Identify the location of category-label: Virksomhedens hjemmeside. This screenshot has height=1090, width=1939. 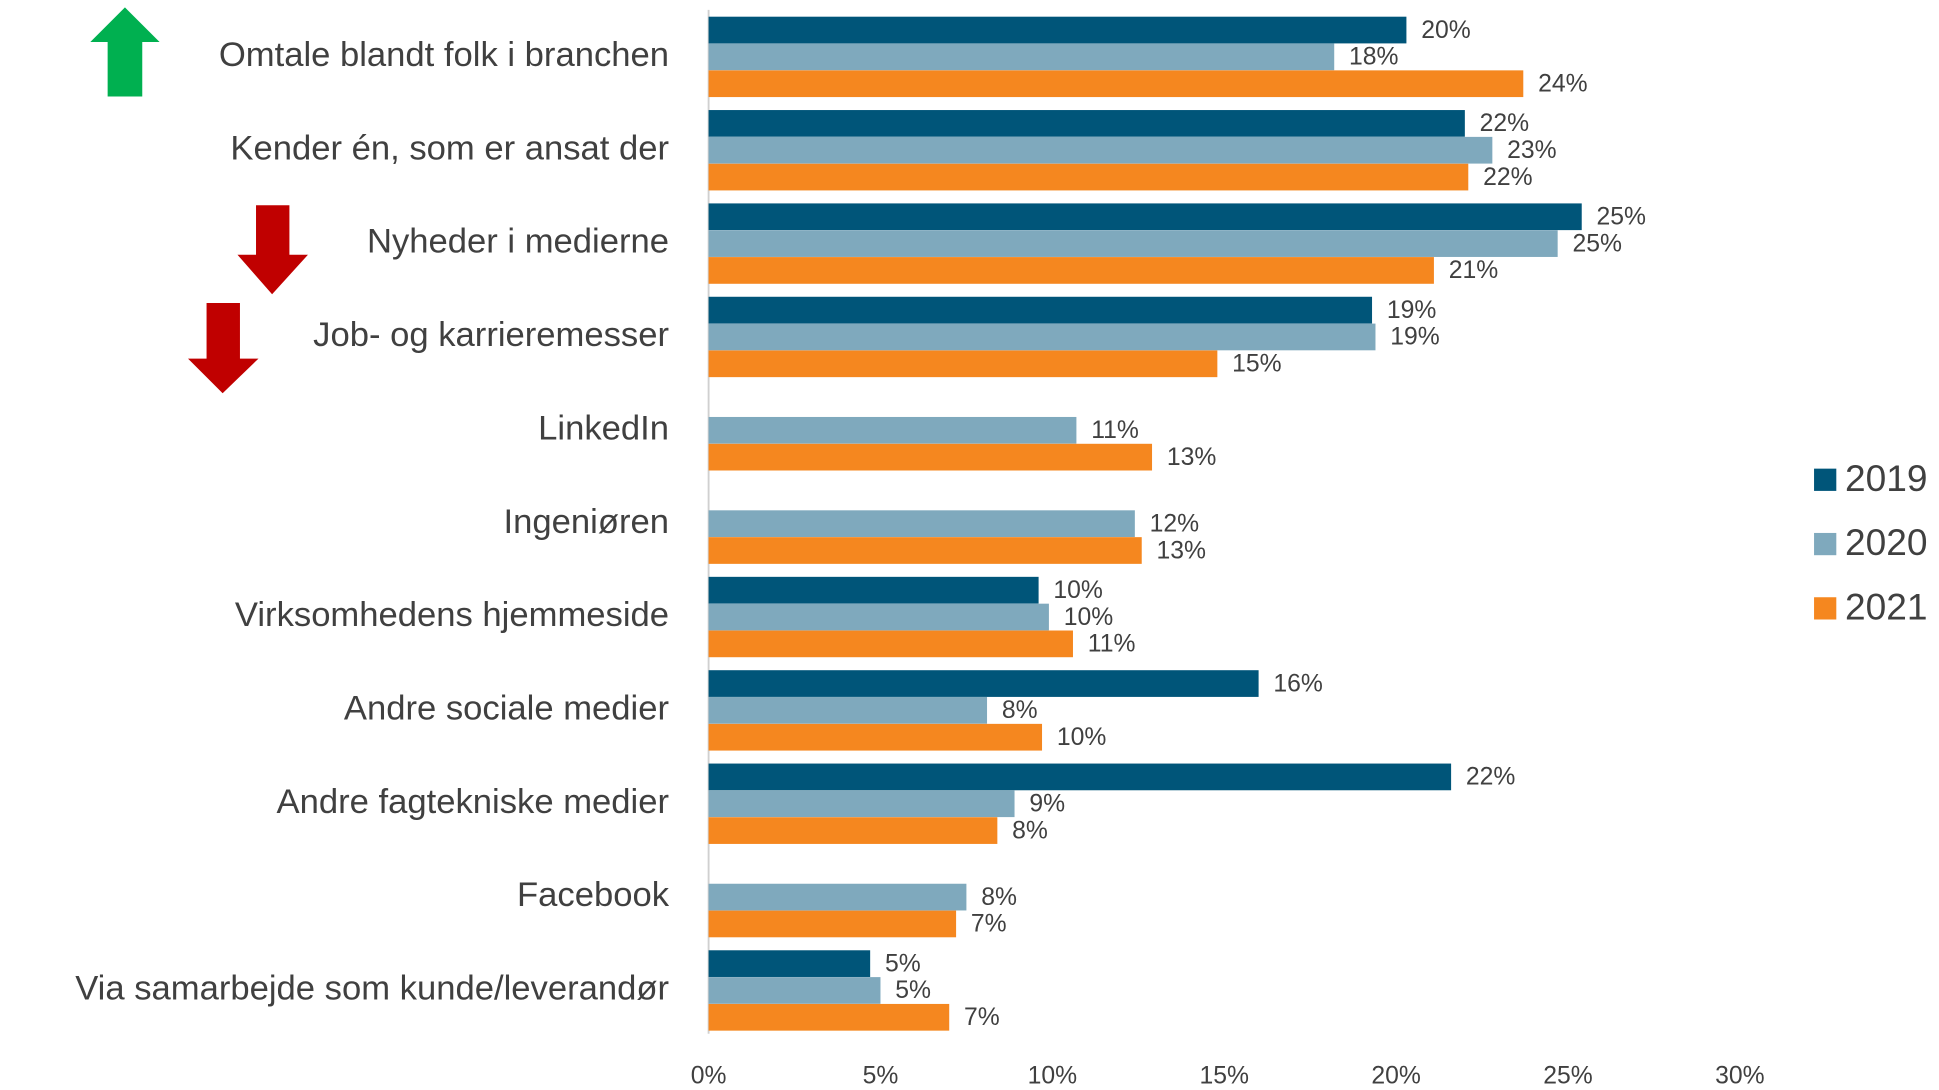
(452, 615).